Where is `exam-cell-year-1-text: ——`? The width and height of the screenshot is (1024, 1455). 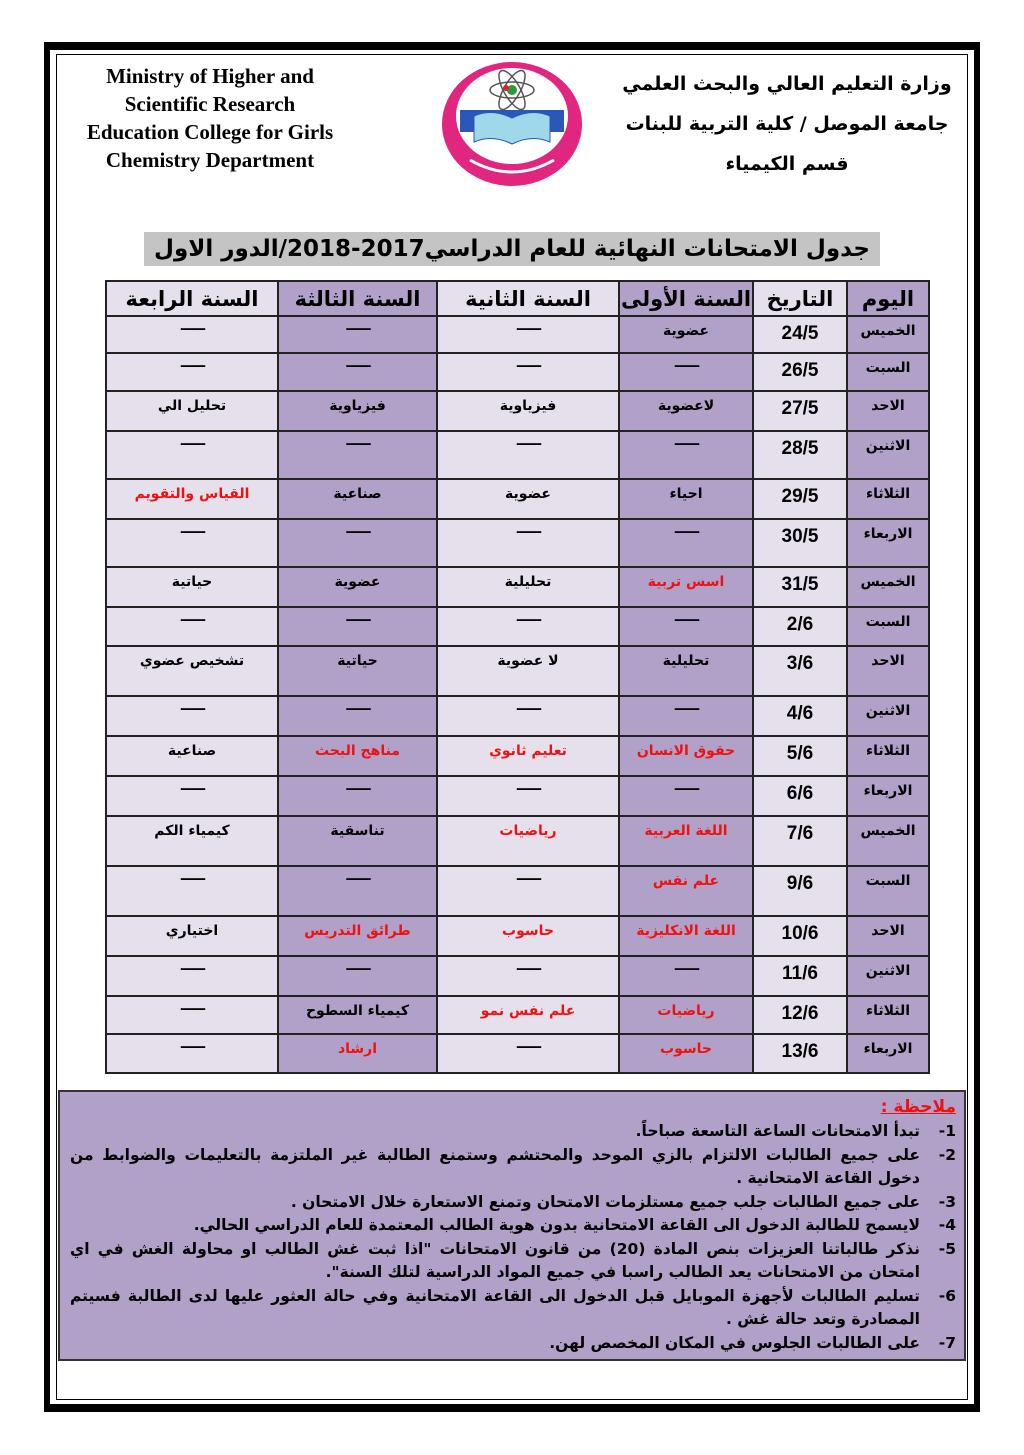
exam-cell-year-1-text: —— is located at coordinates (687, 532).